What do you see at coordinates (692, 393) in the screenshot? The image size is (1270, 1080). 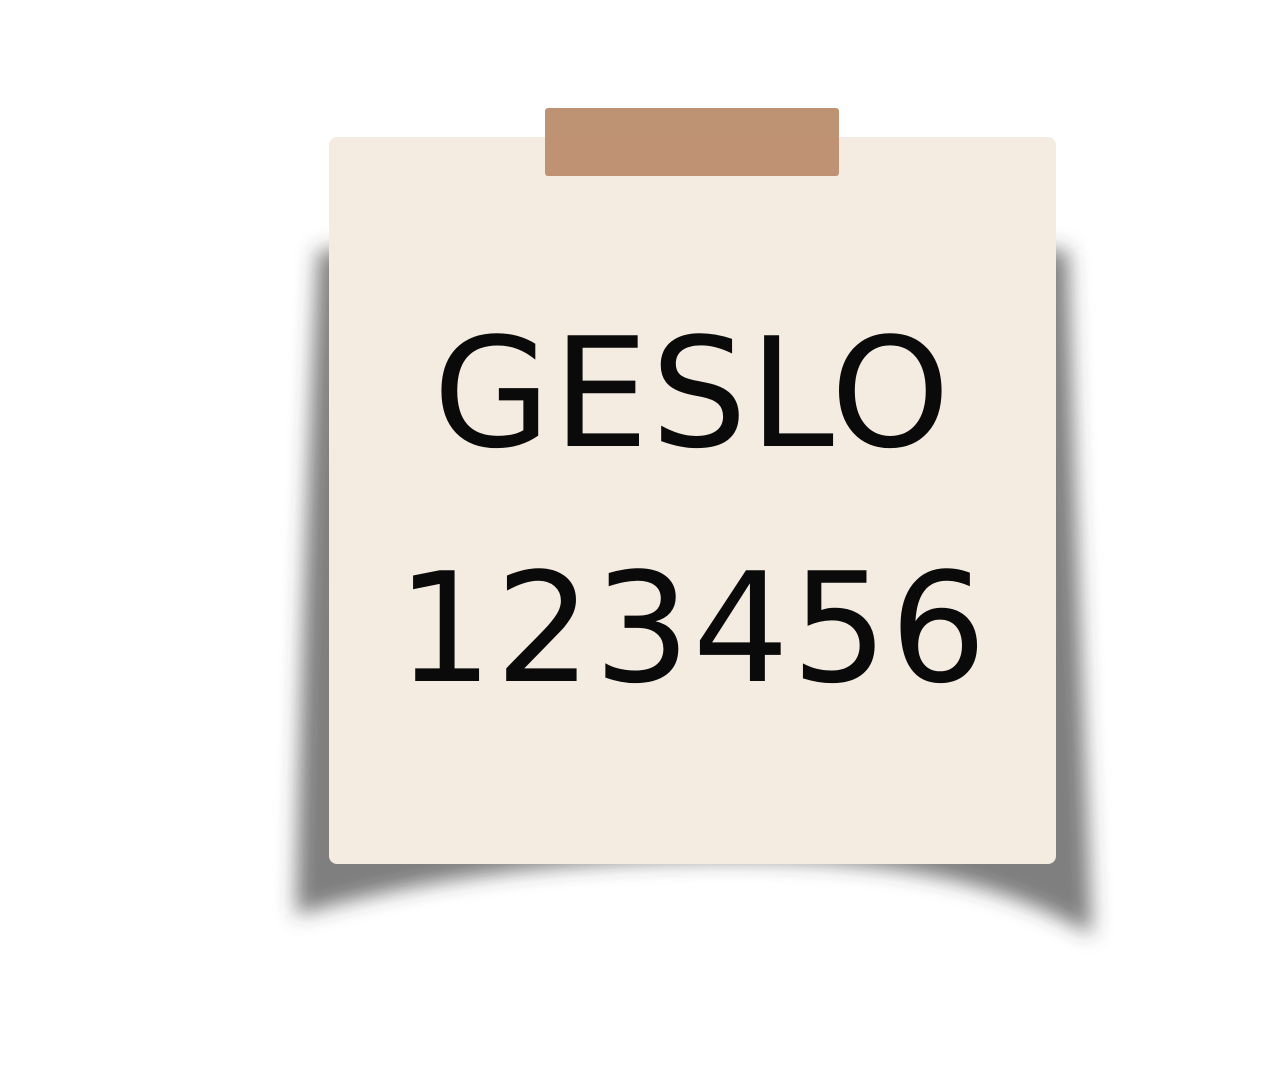 I see `note-text-word: GESLO` at bounding box center [692, 393].